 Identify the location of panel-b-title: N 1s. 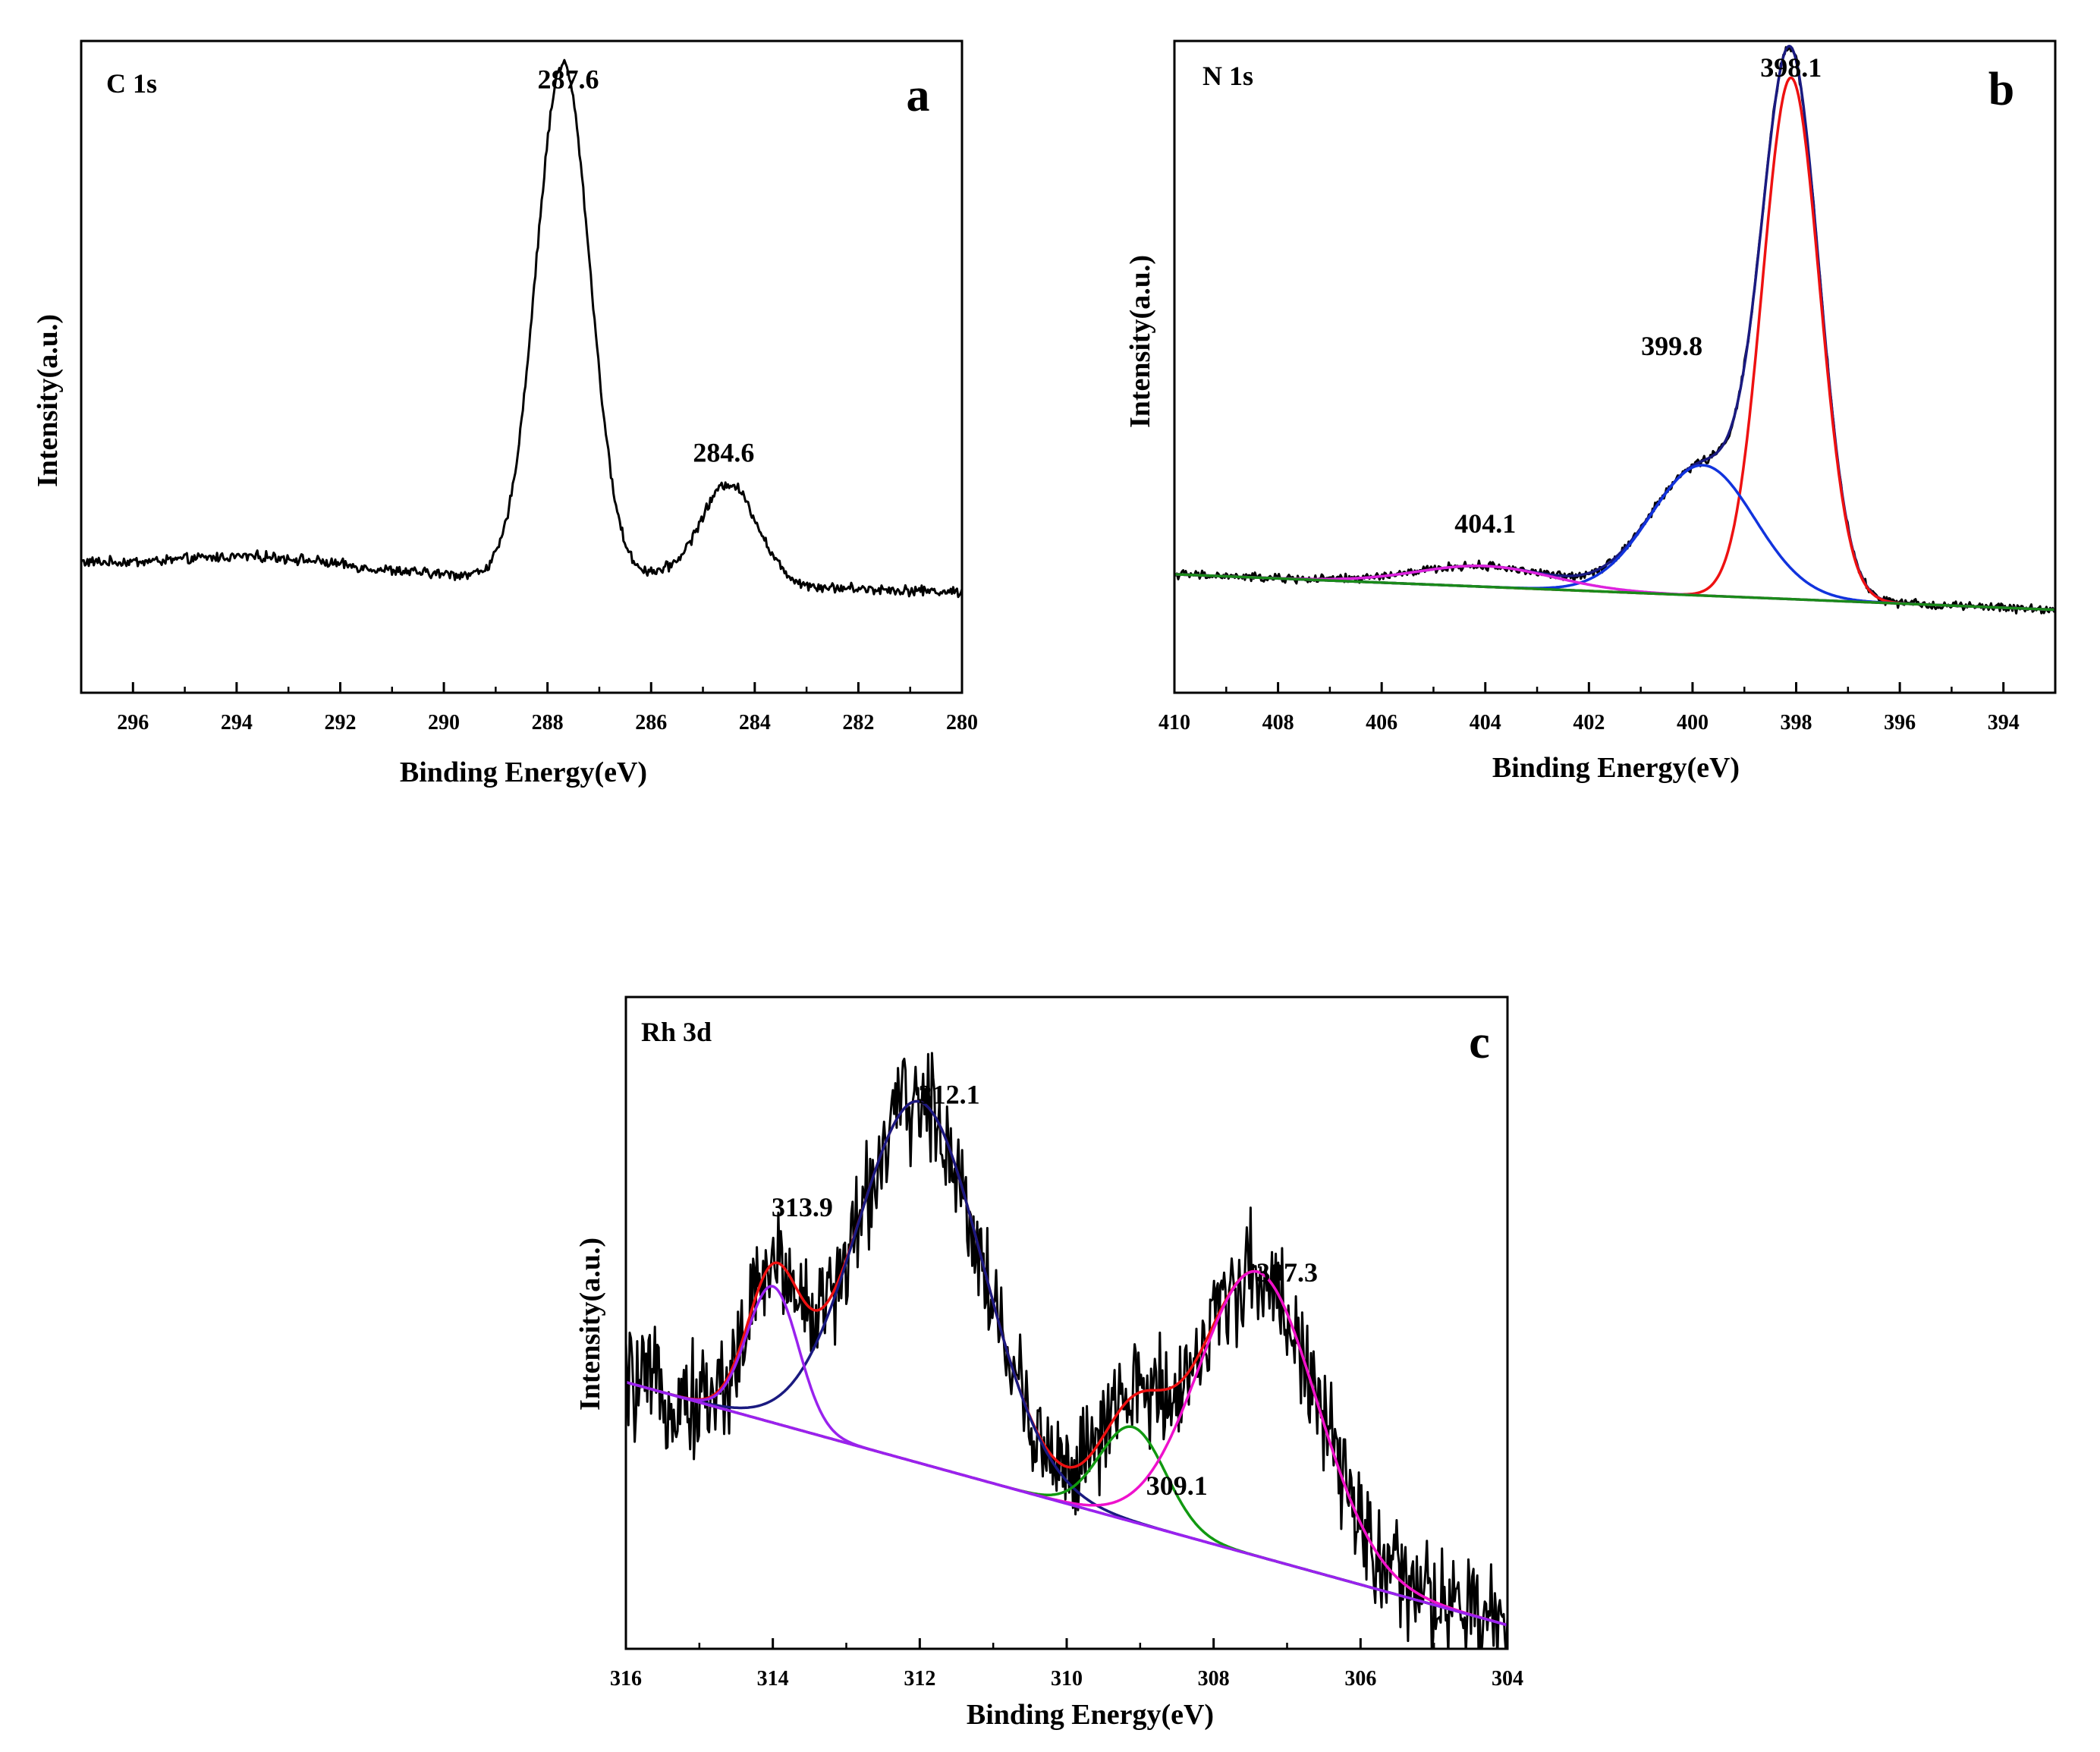
(1227, 76).